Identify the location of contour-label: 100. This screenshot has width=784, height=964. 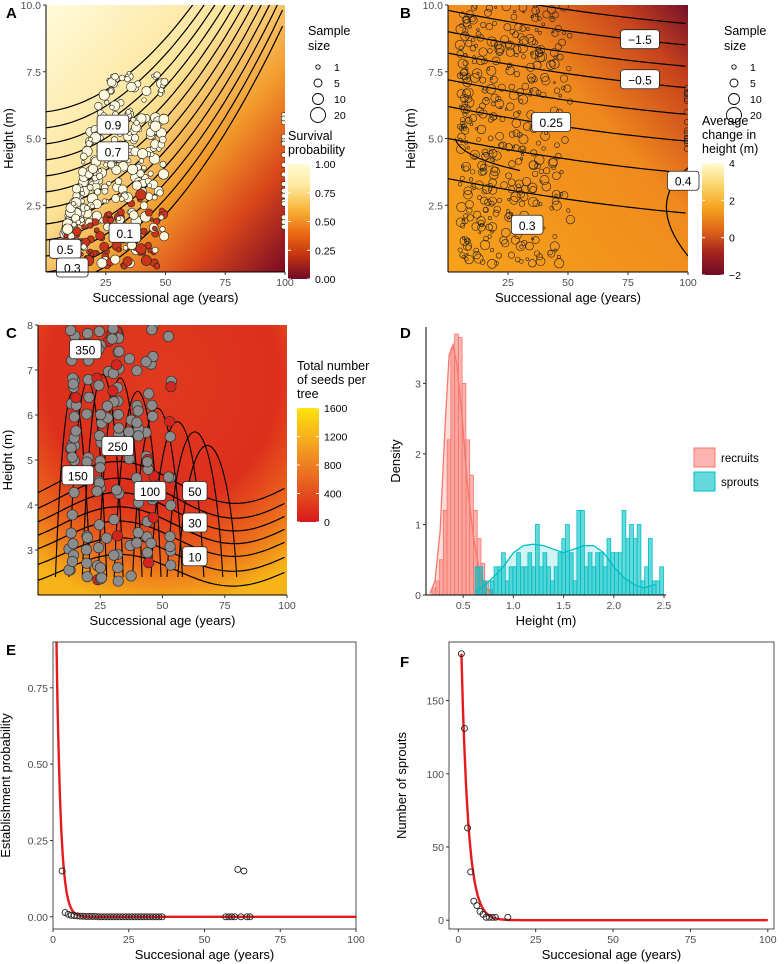
(150, 492).